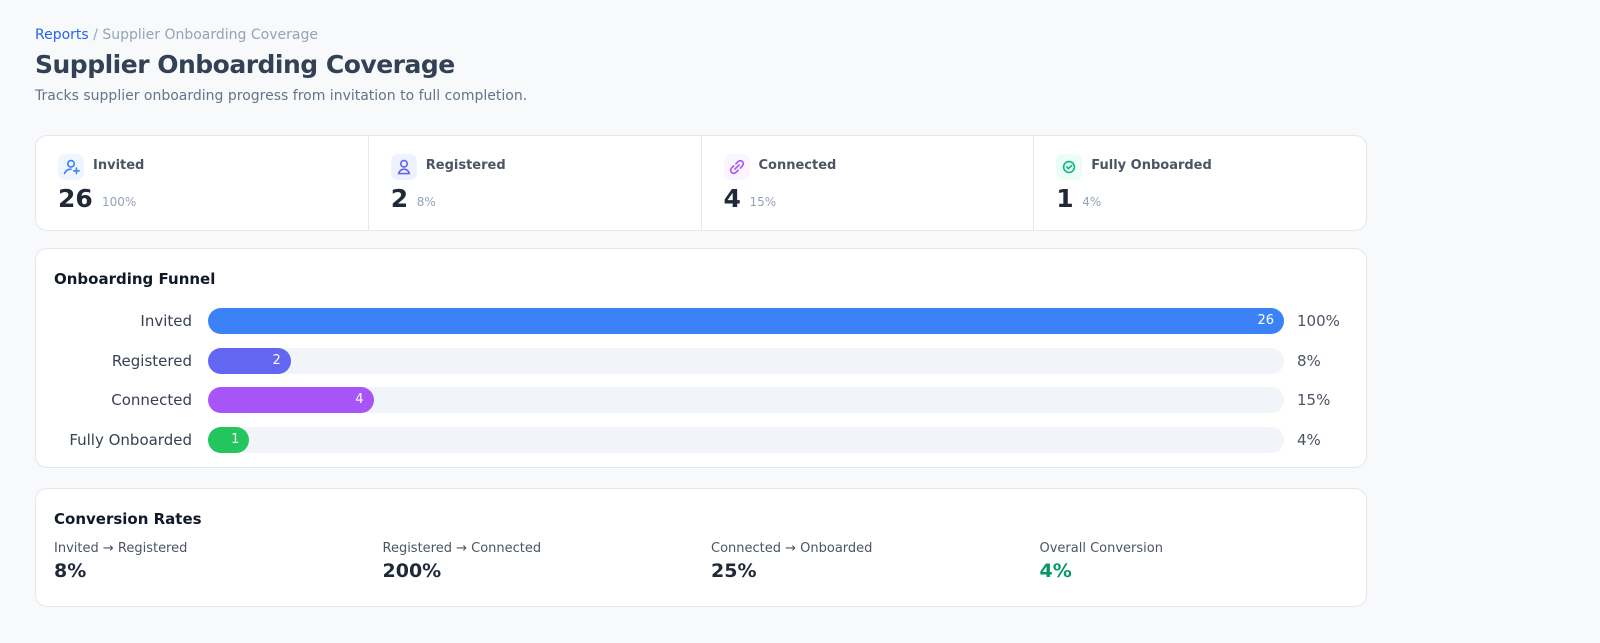  I want to click on funnel-percent: 4%, so click(1309, 439).